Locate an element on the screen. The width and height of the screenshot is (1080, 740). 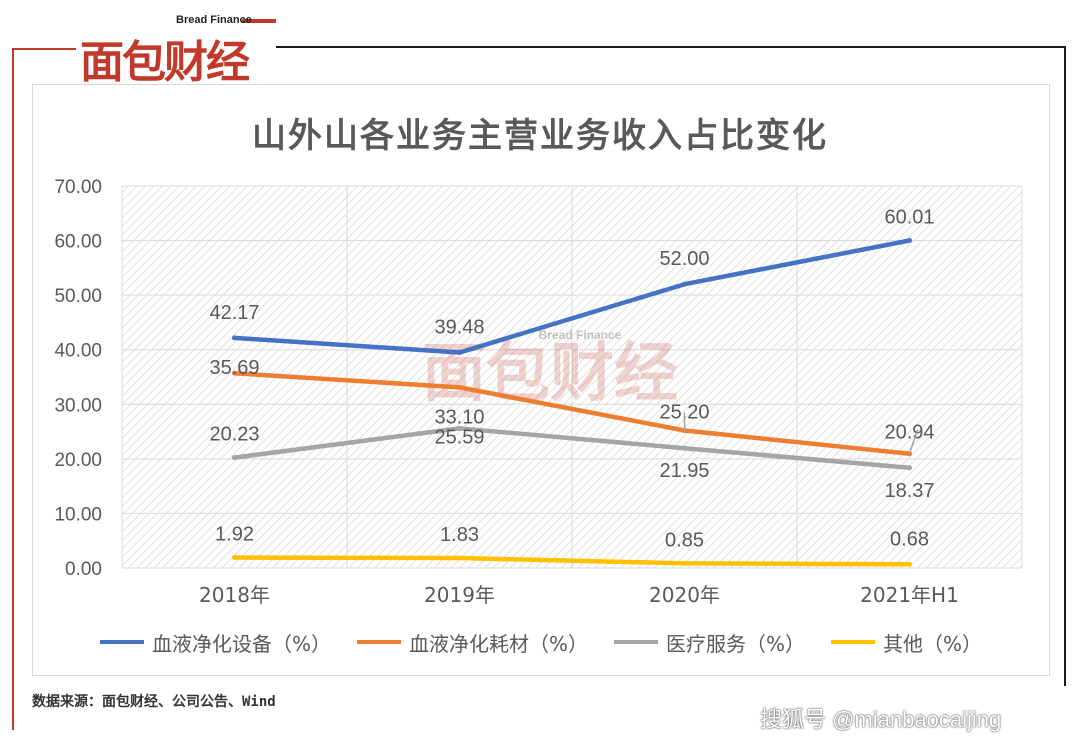
legend-item-consumables: 血液净化耗材（%） is located at coordinates (472, 642).